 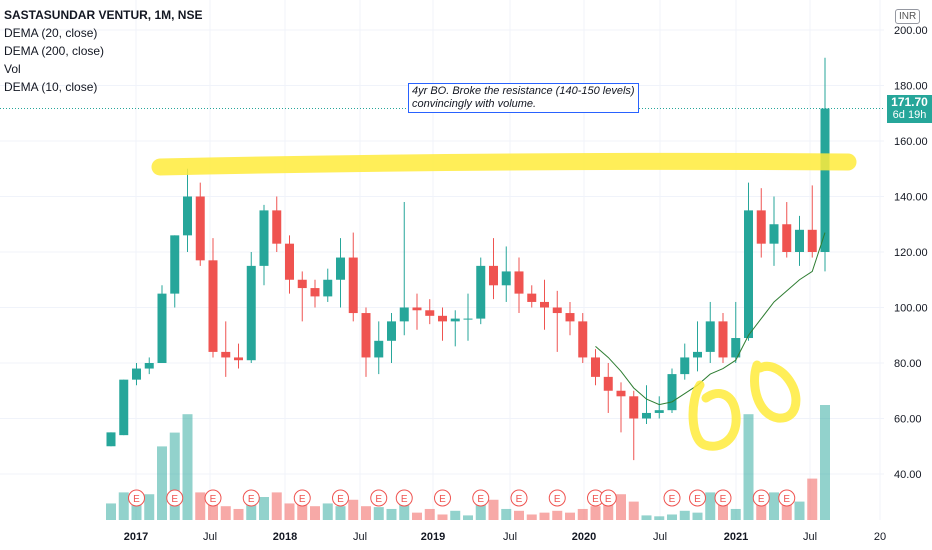 What do you see at coordinates (12, 69) in the screenshot?
I see `legend-study-vol: Vol` at bounding box center [12, 69].